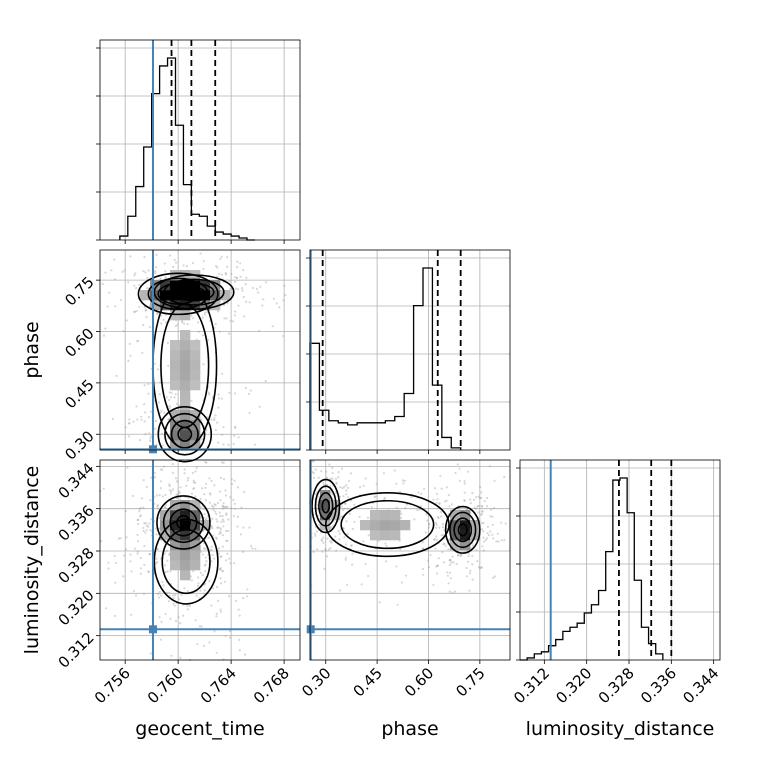 The width and height of the screenshot is (760, 760). I want to click on xtick-label: 0.45, so click(368, 682).